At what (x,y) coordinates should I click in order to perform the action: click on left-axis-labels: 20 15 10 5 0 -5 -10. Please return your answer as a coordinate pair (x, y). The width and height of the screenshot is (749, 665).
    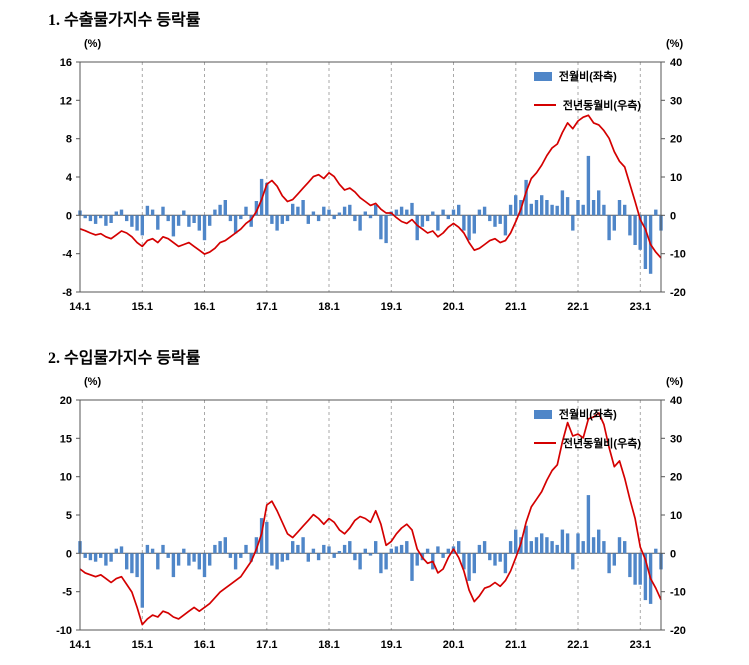
    Looking at the image, I should click on (68, 516).